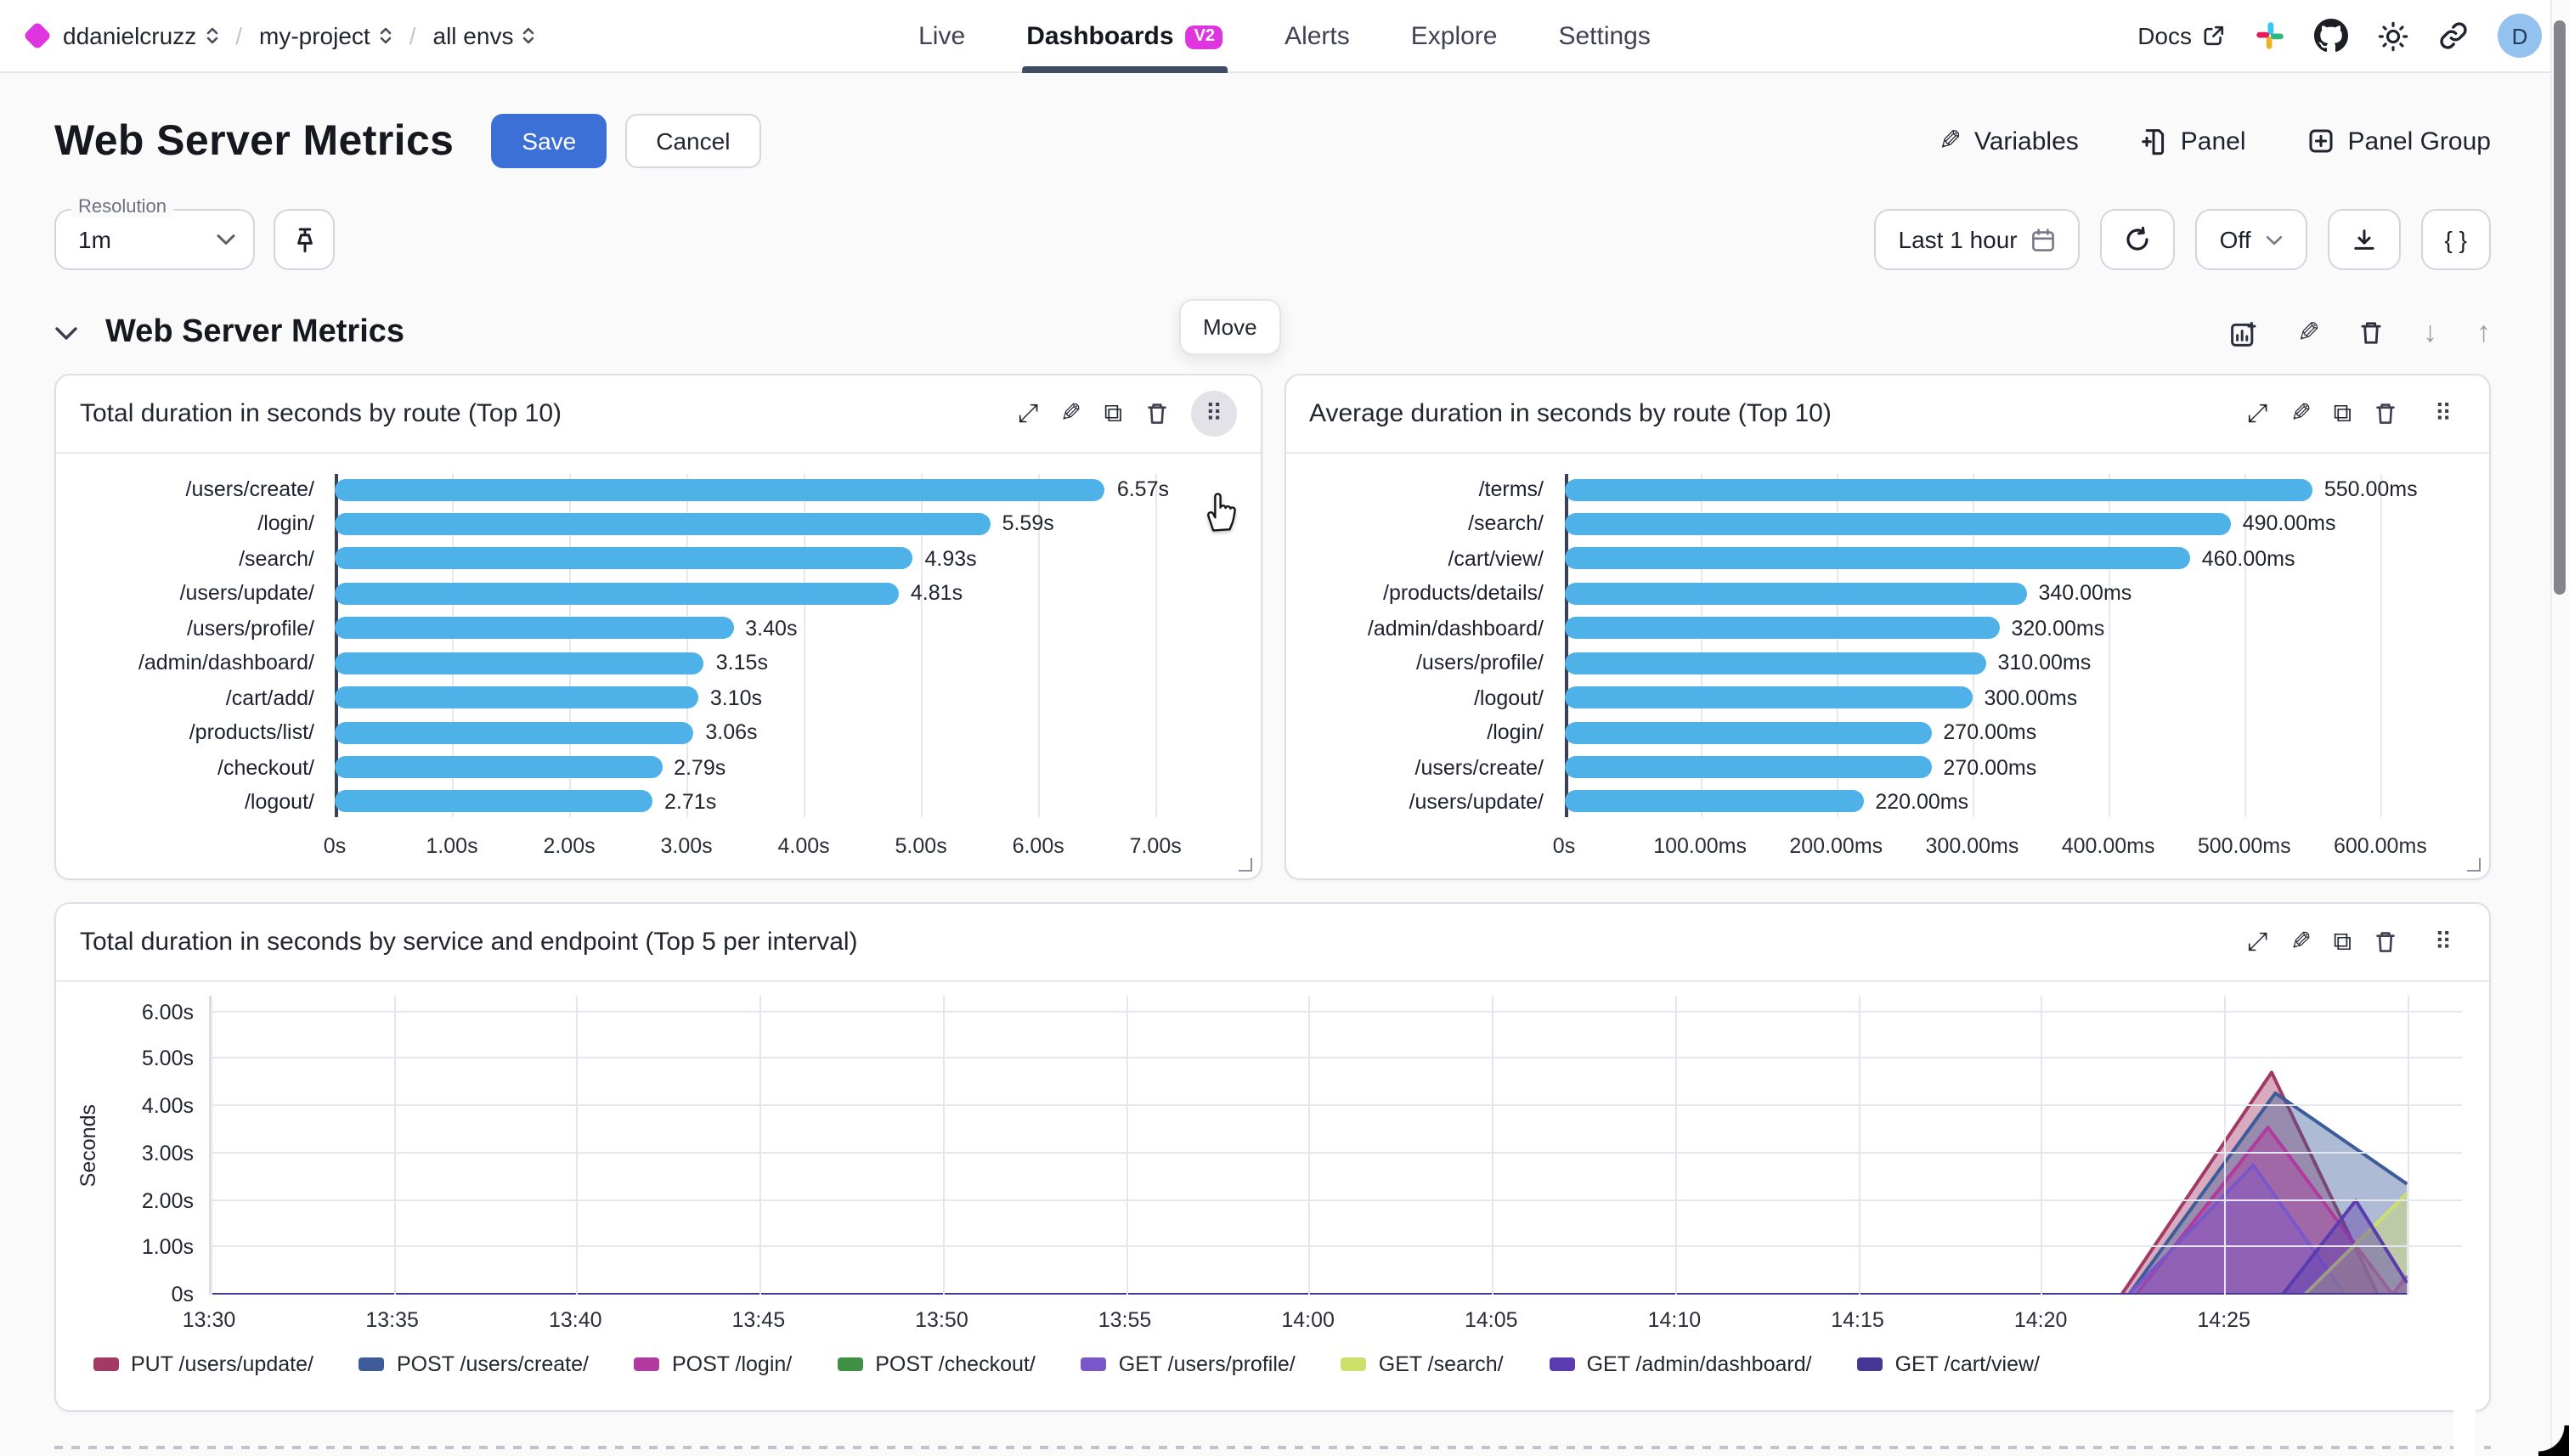 The height and width of the screenshot is (1456, 2569). What do you see at coordinates (1681, 1364) in the screenshot?
I see `legend-item: GET /admin/dashboard/` at bounding box center [1681, 1364].